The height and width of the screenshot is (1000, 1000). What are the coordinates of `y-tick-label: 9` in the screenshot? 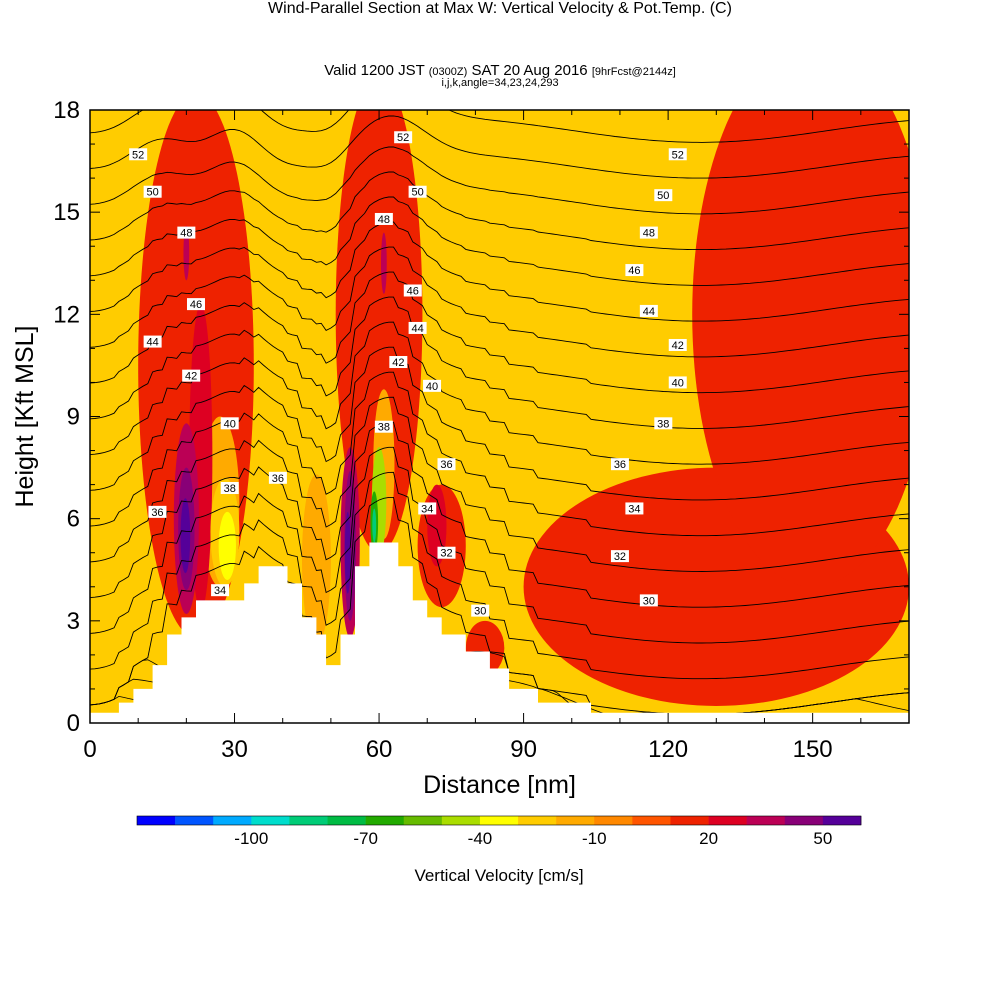 It's located at (73, 417).